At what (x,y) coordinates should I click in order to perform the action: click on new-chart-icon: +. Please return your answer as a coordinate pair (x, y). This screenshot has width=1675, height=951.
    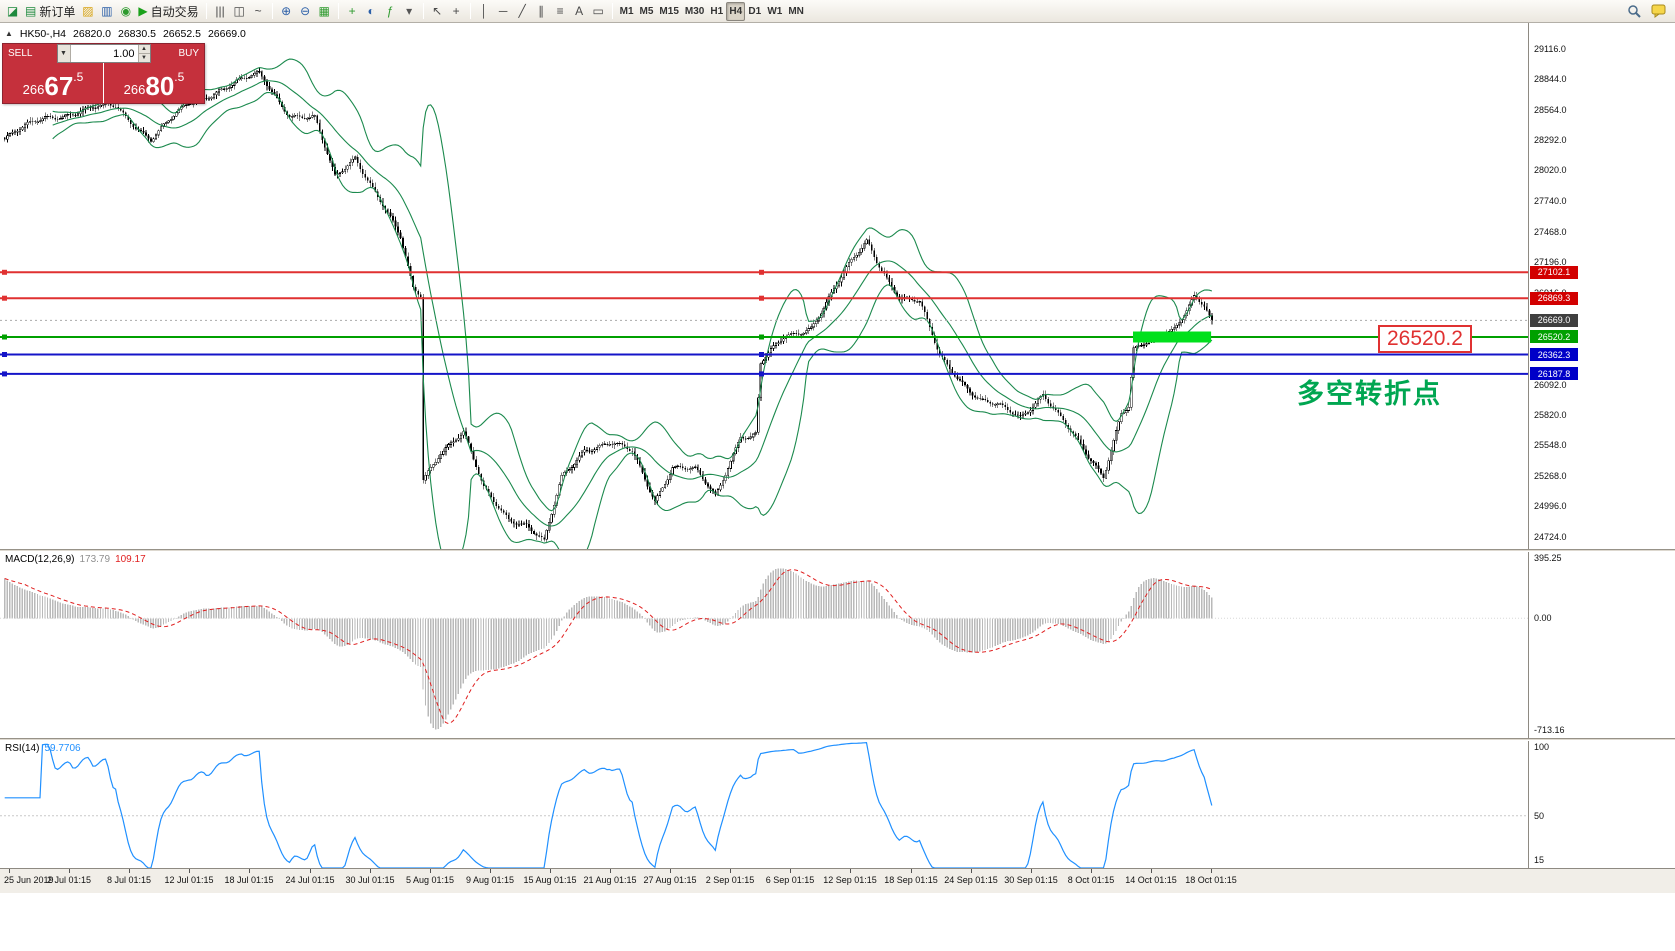
    Looking at the image, I should click on (352, 11).